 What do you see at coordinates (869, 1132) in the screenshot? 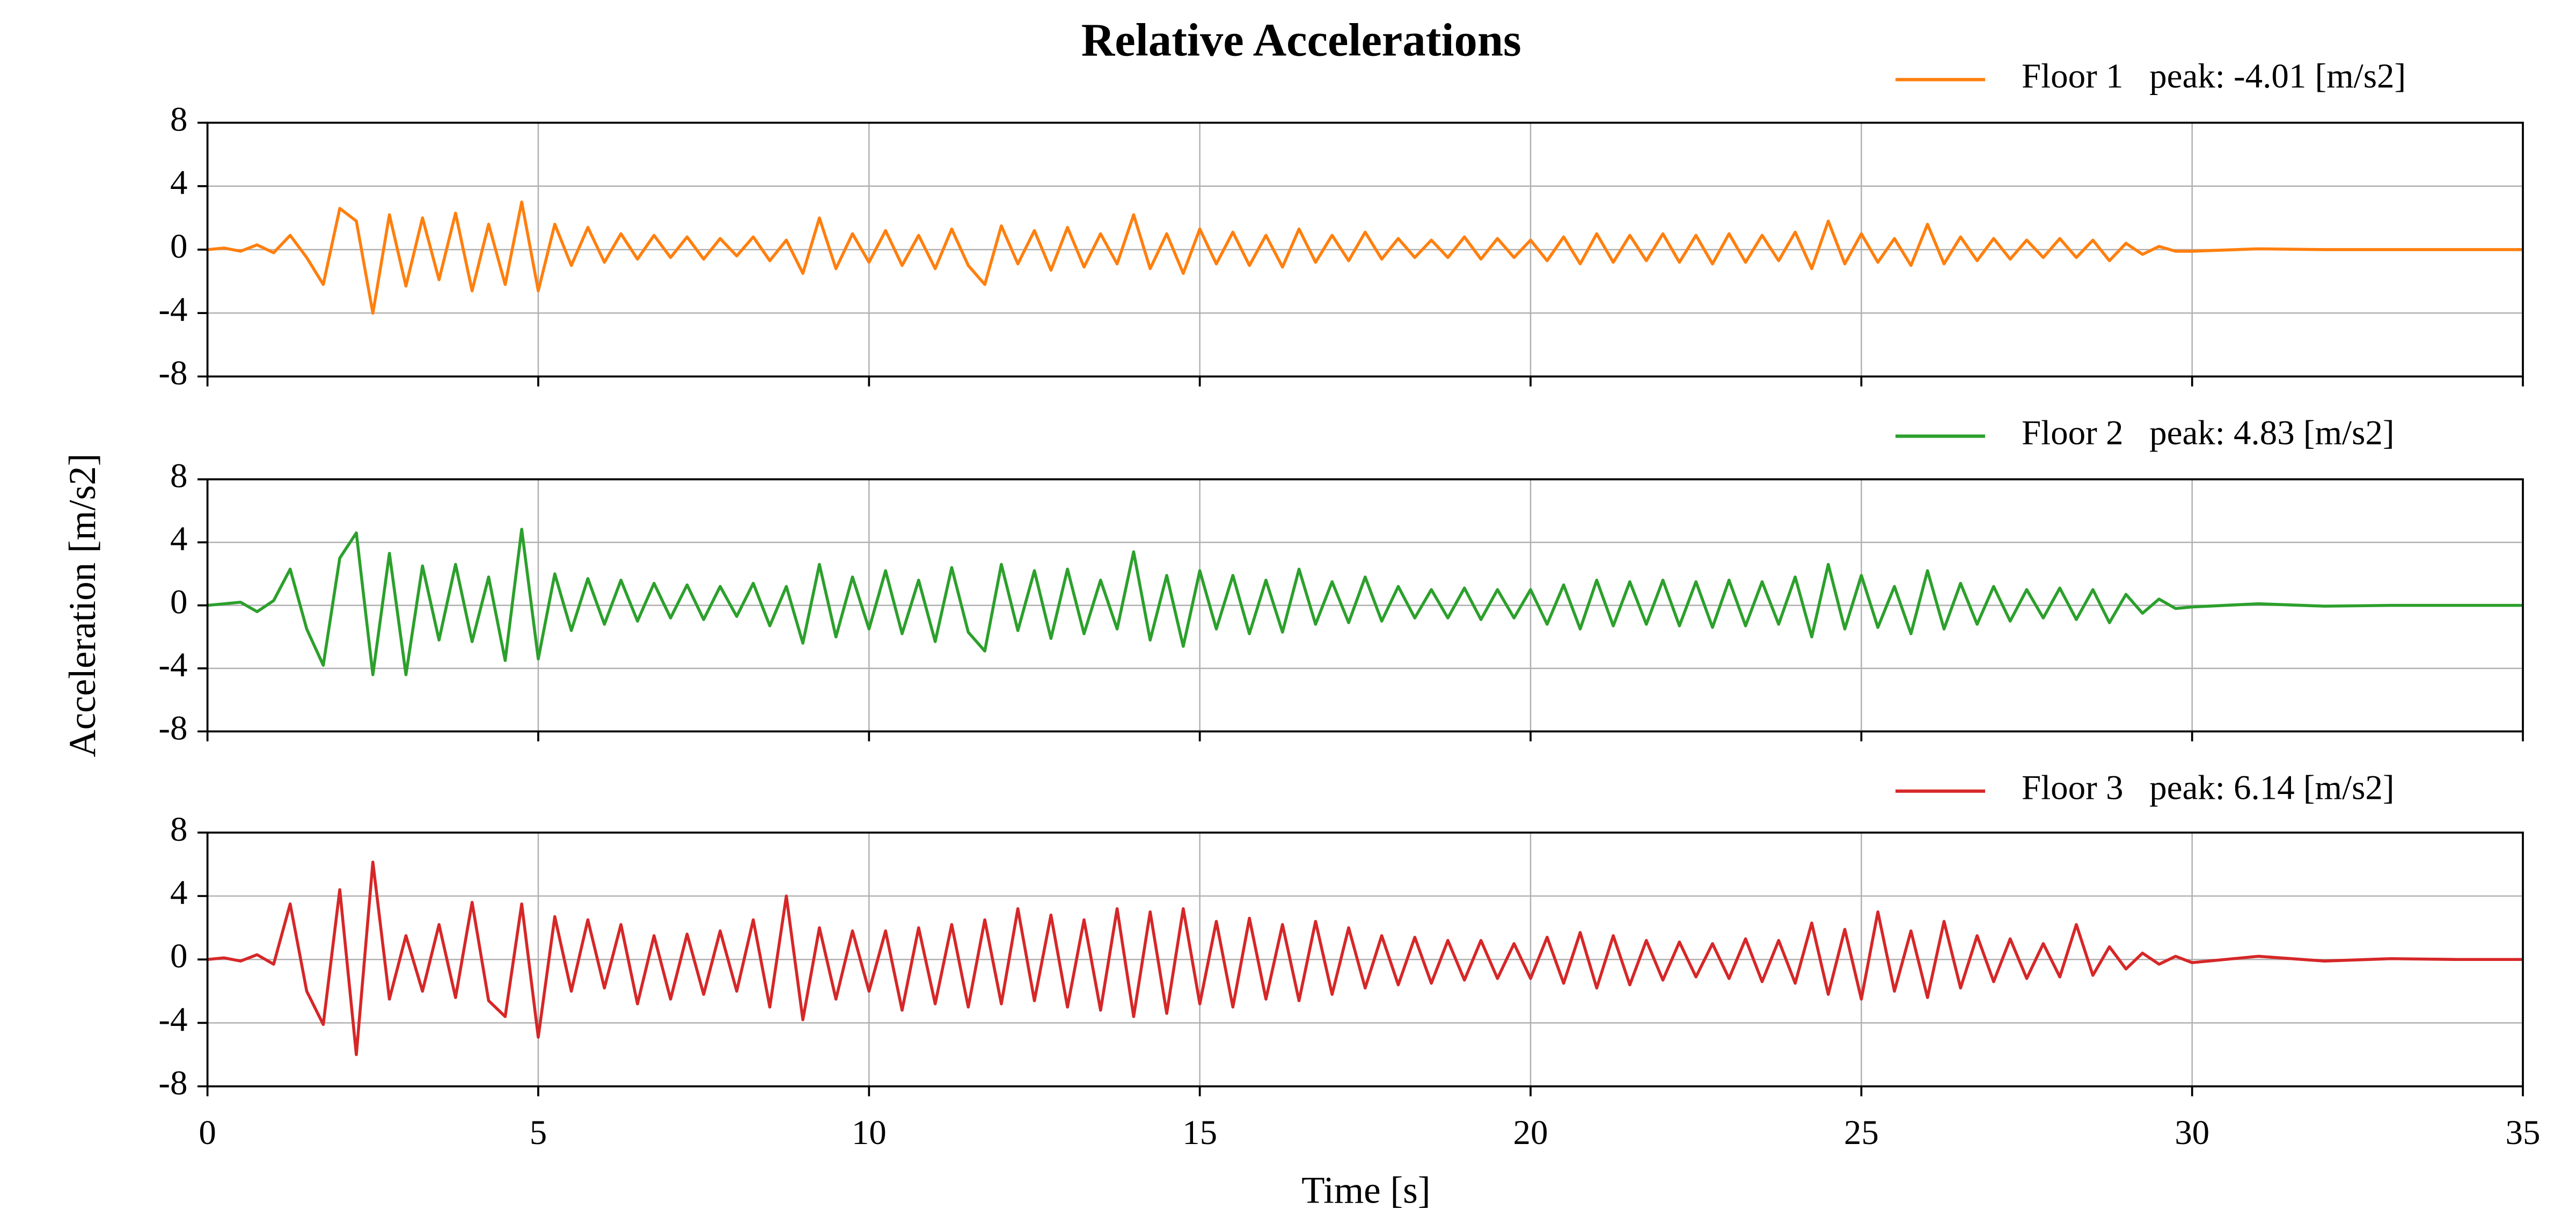
I see `x-tick-label: 10` at bounding box center [869, 1132].